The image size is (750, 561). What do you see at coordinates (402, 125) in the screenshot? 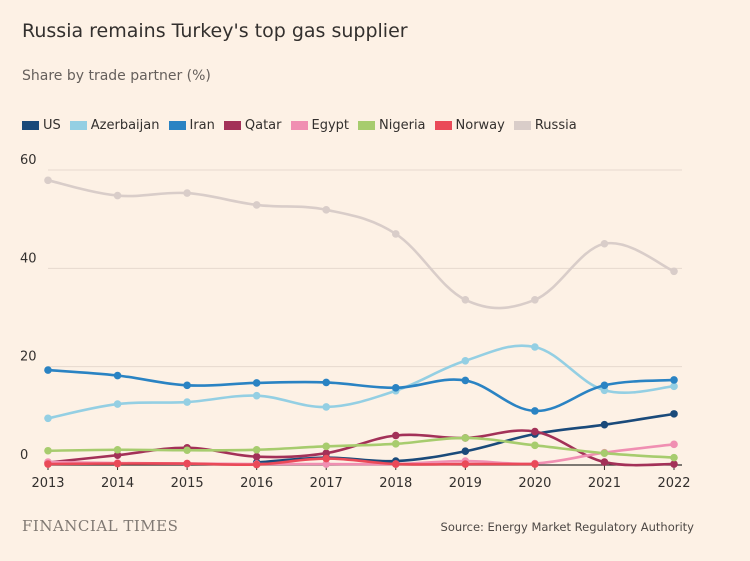
I see `legend-label: Nigeria` at bounding box center [402, 125].